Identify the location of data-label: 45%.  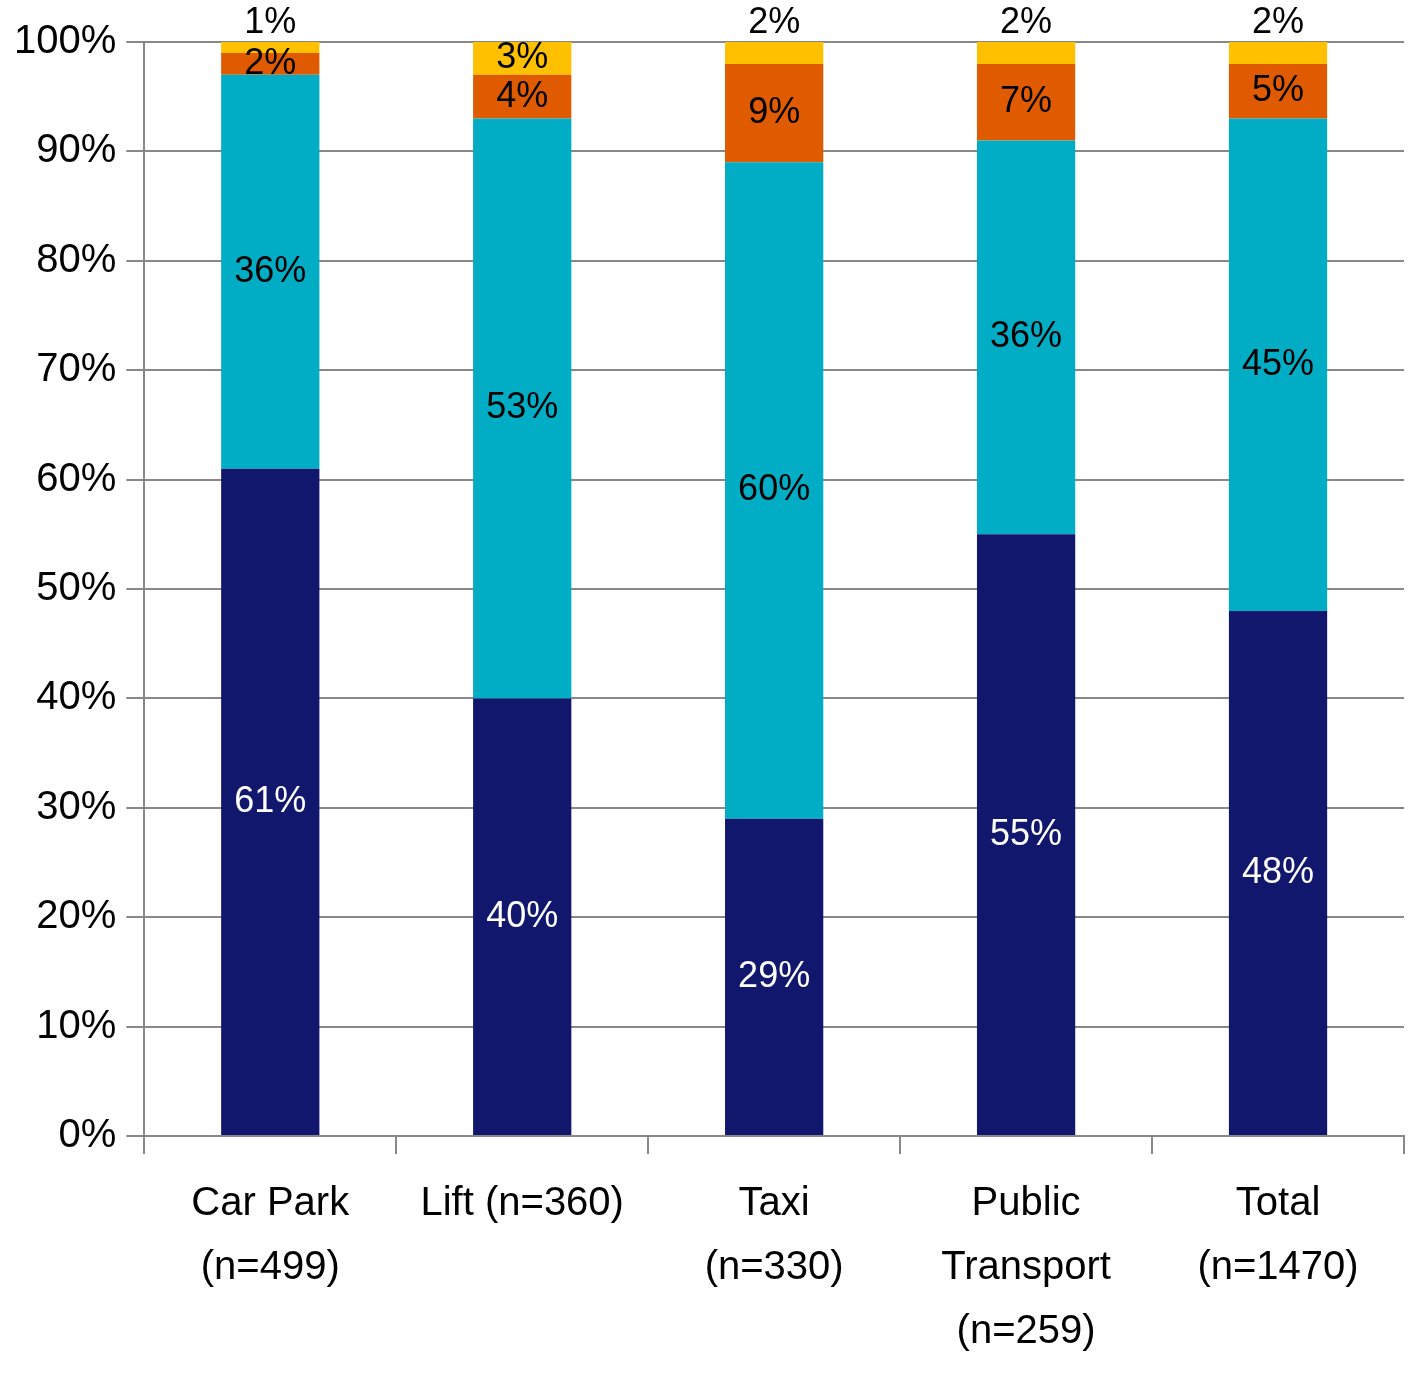
(1278, 362).